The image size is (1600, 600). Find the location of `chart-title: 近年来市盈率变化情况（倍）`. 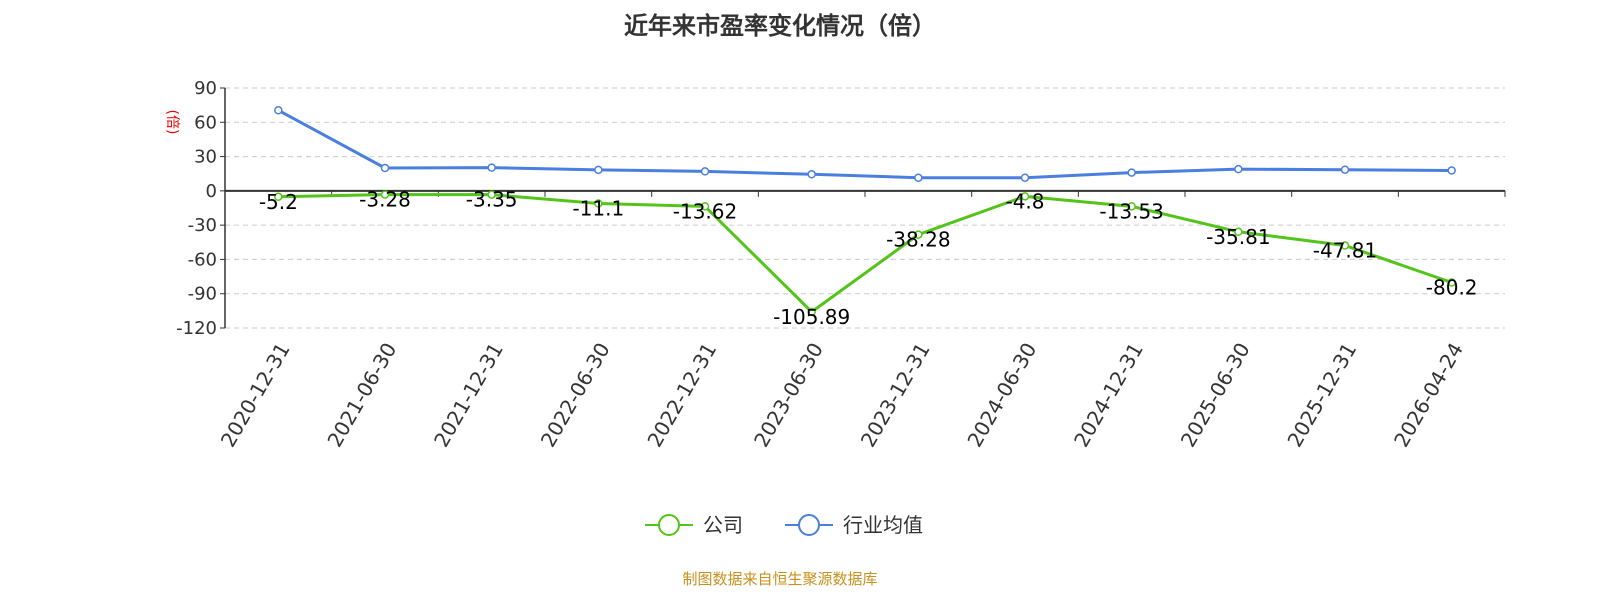

chart-title: 近年来市盈率变化情况（倍） is located at coordinates (780, 26).